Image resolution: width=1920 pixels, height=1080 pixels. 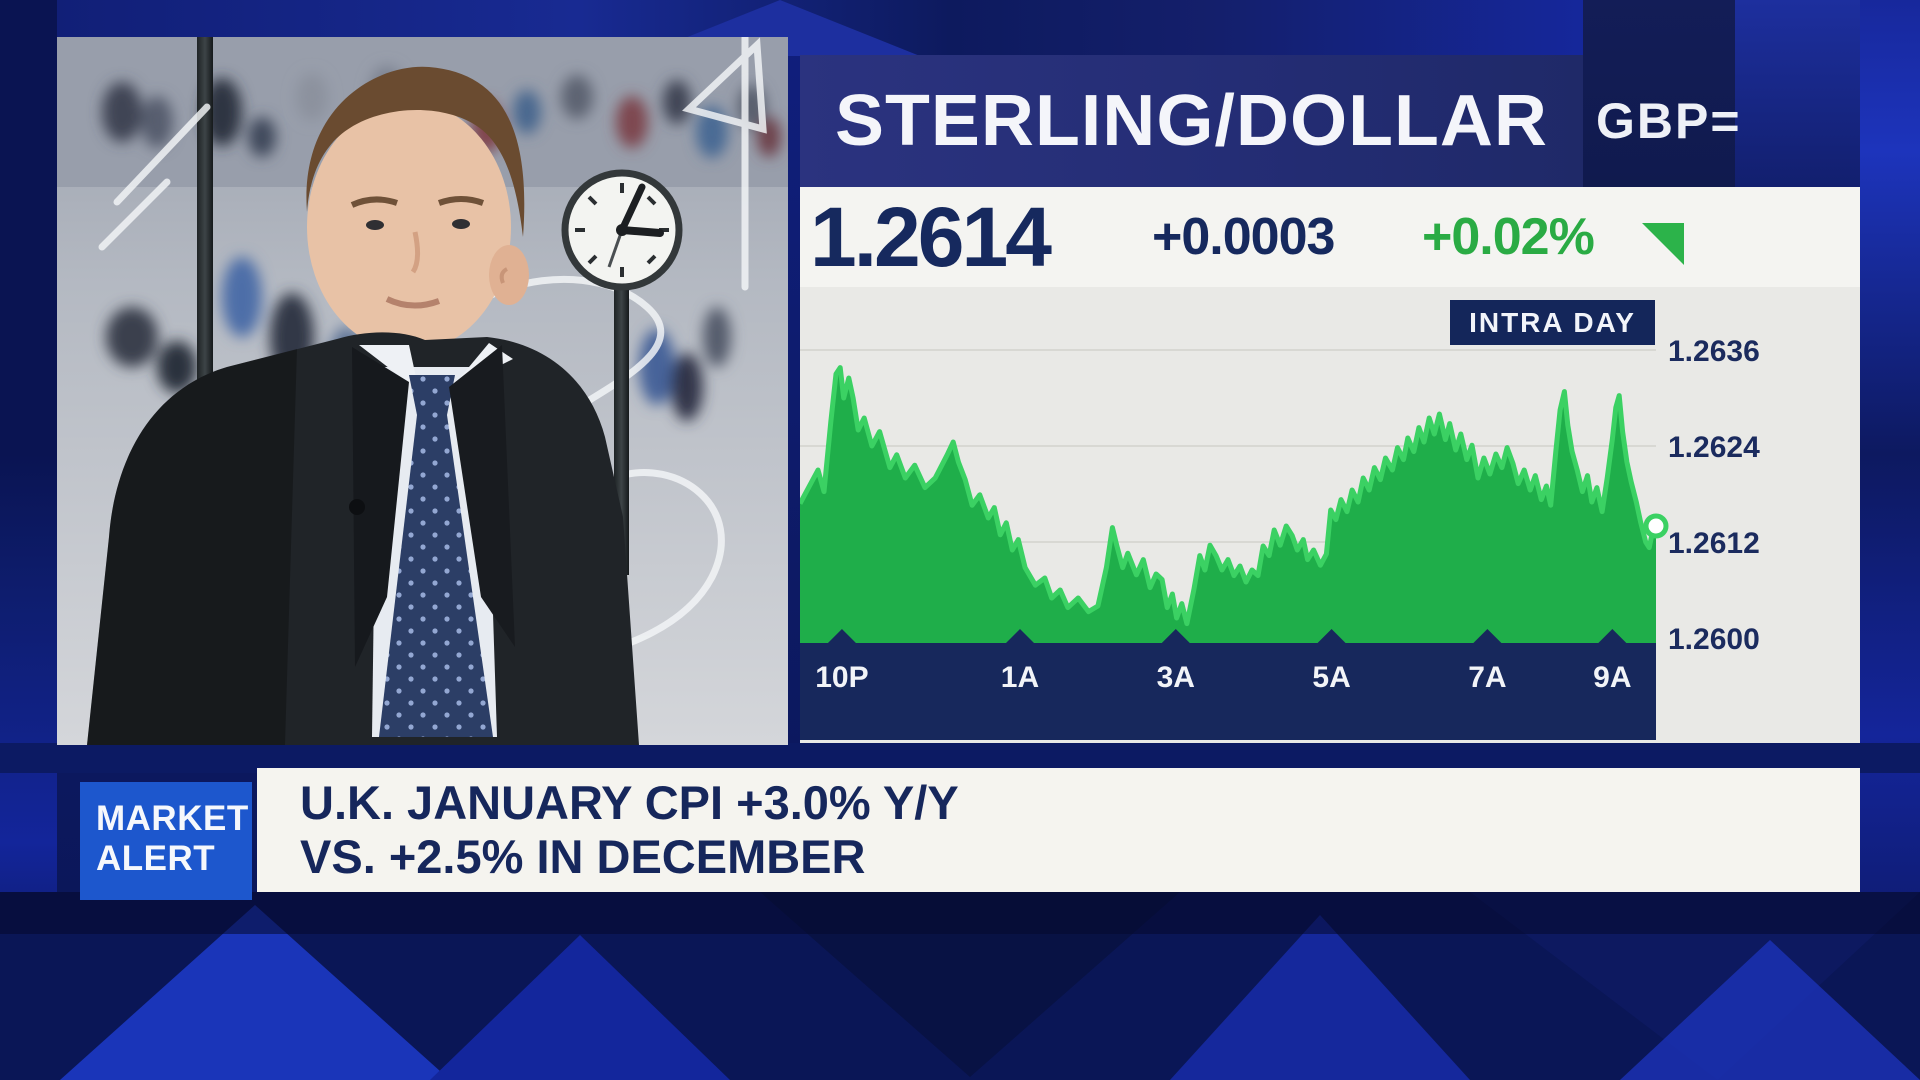 What do you see at coordinates (436, 576) in the screenshot?
I see `presenter-tie` at bounding box center [436, 576].